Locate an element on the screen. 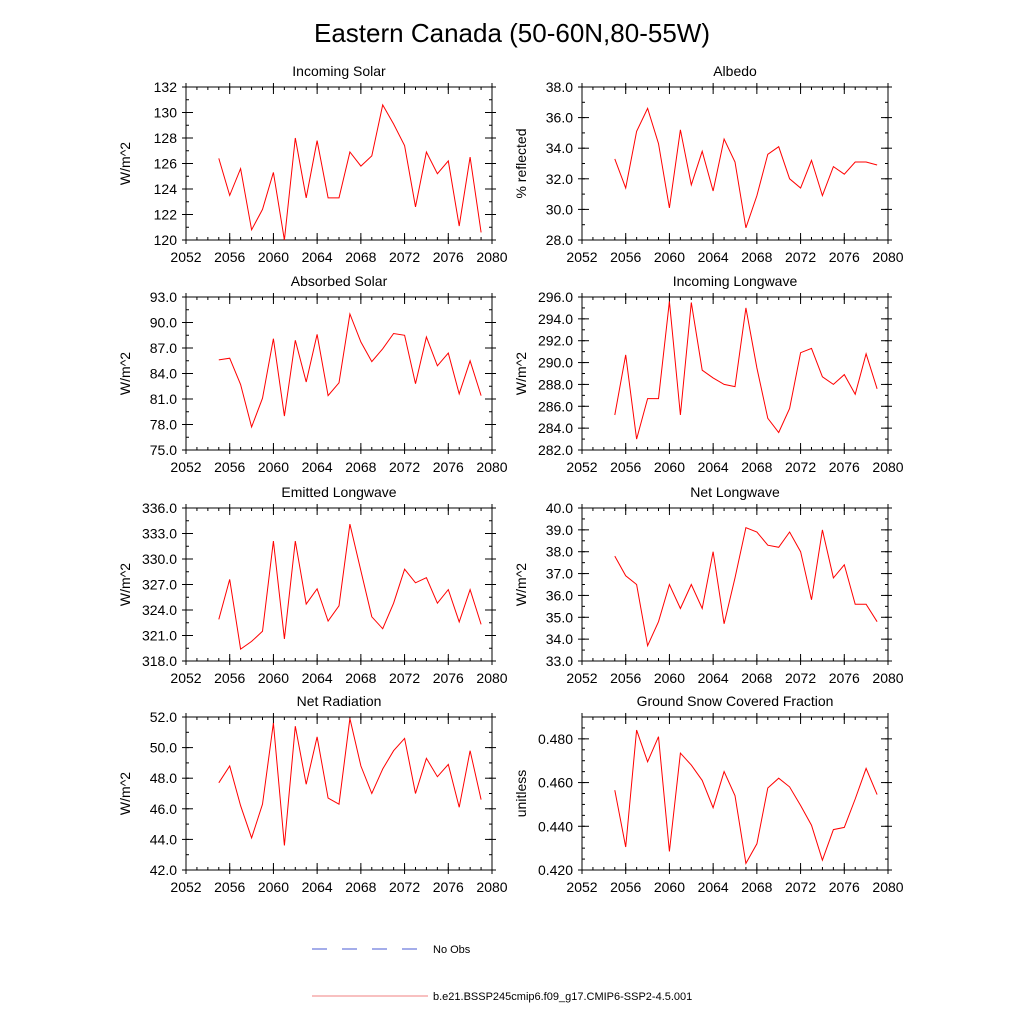  y-tick-label: 34.0 is located at coordinates (559, 148).